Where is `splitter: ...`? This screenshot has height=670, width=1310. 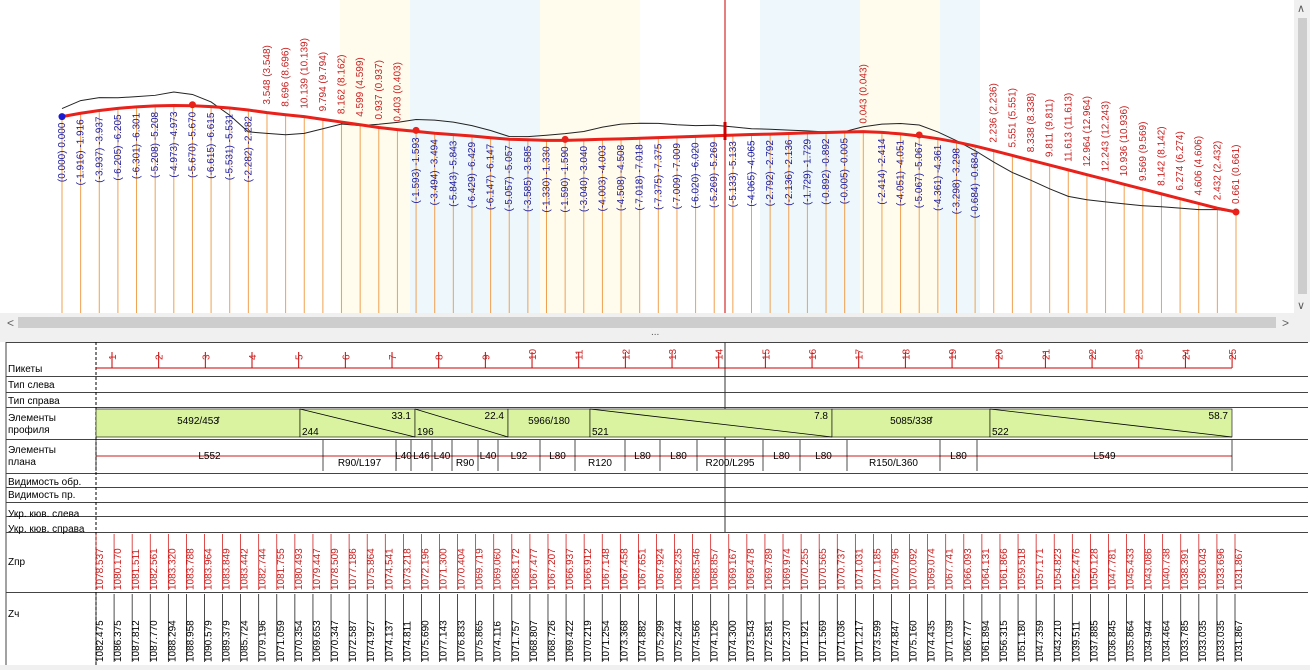
splitter: ... is located at coordinates (655, 337).